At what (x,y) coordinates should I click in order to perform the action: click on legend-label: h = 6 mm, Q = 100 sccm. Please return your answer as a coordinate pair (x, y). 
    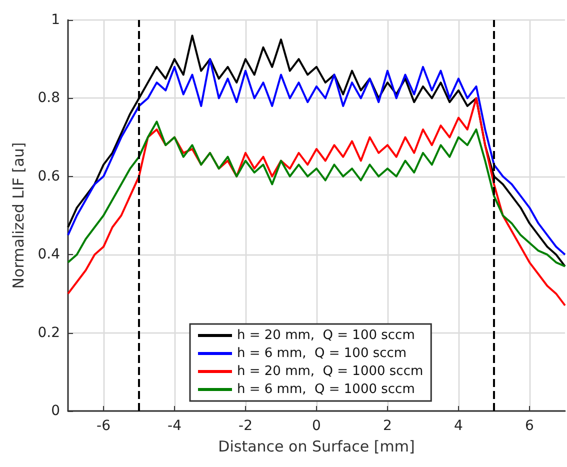
    Looking at the image, I should click on (322, 353).